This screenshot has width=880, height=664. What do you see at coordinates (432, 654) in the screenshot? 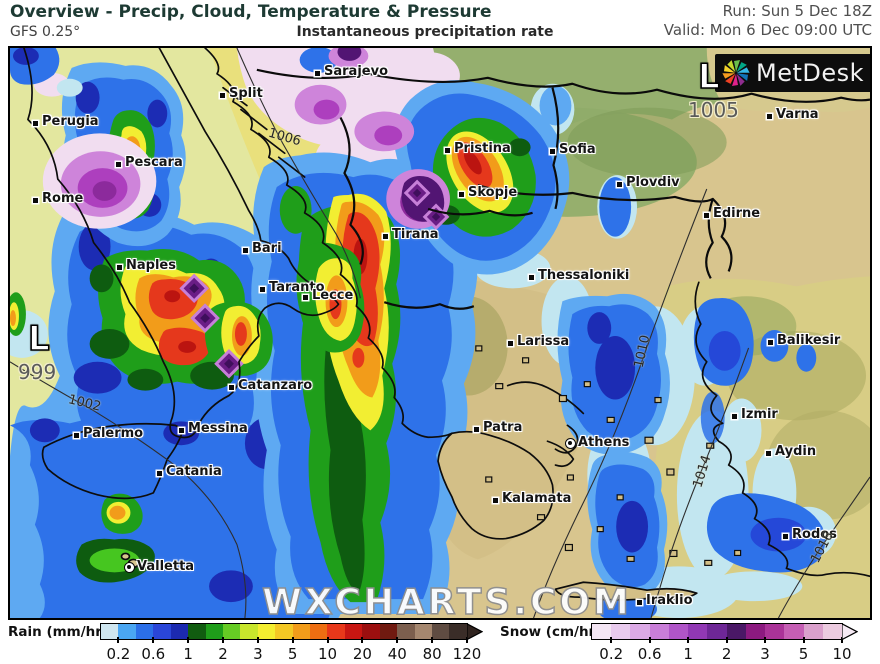
I see `rain-bar-ticklabel-80: 80` at bounding box center [432, 654].